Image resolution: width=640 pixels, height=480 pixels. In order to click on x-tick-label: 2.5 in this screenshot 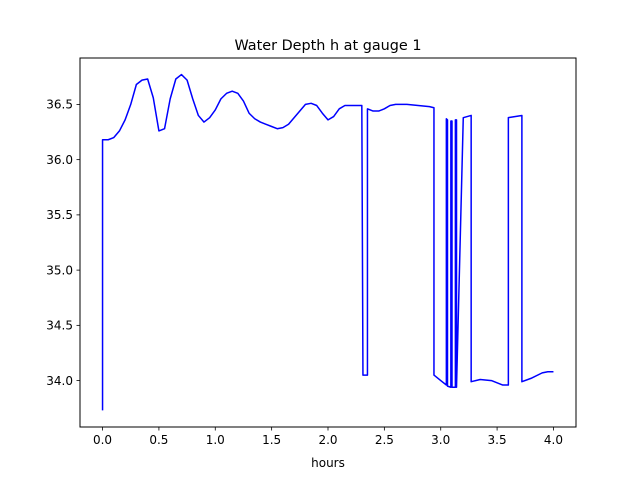, I will do `click(384, 440)`.